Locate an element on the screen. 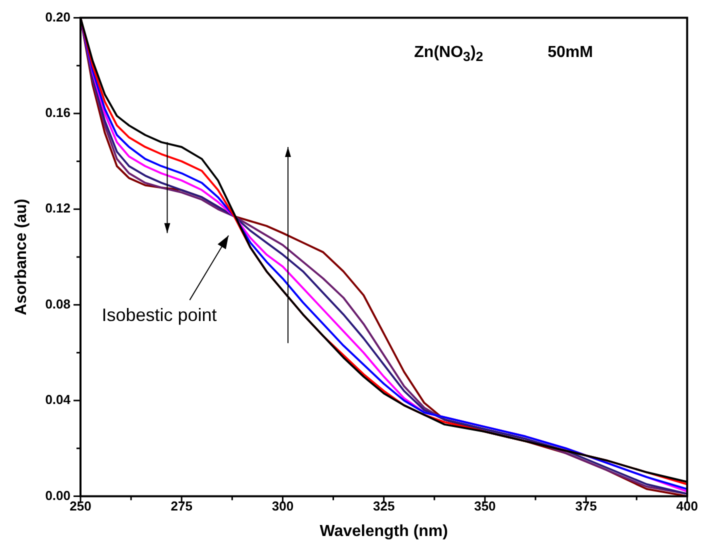  x-tick-label: 250 is located at coordinates (81, 506).